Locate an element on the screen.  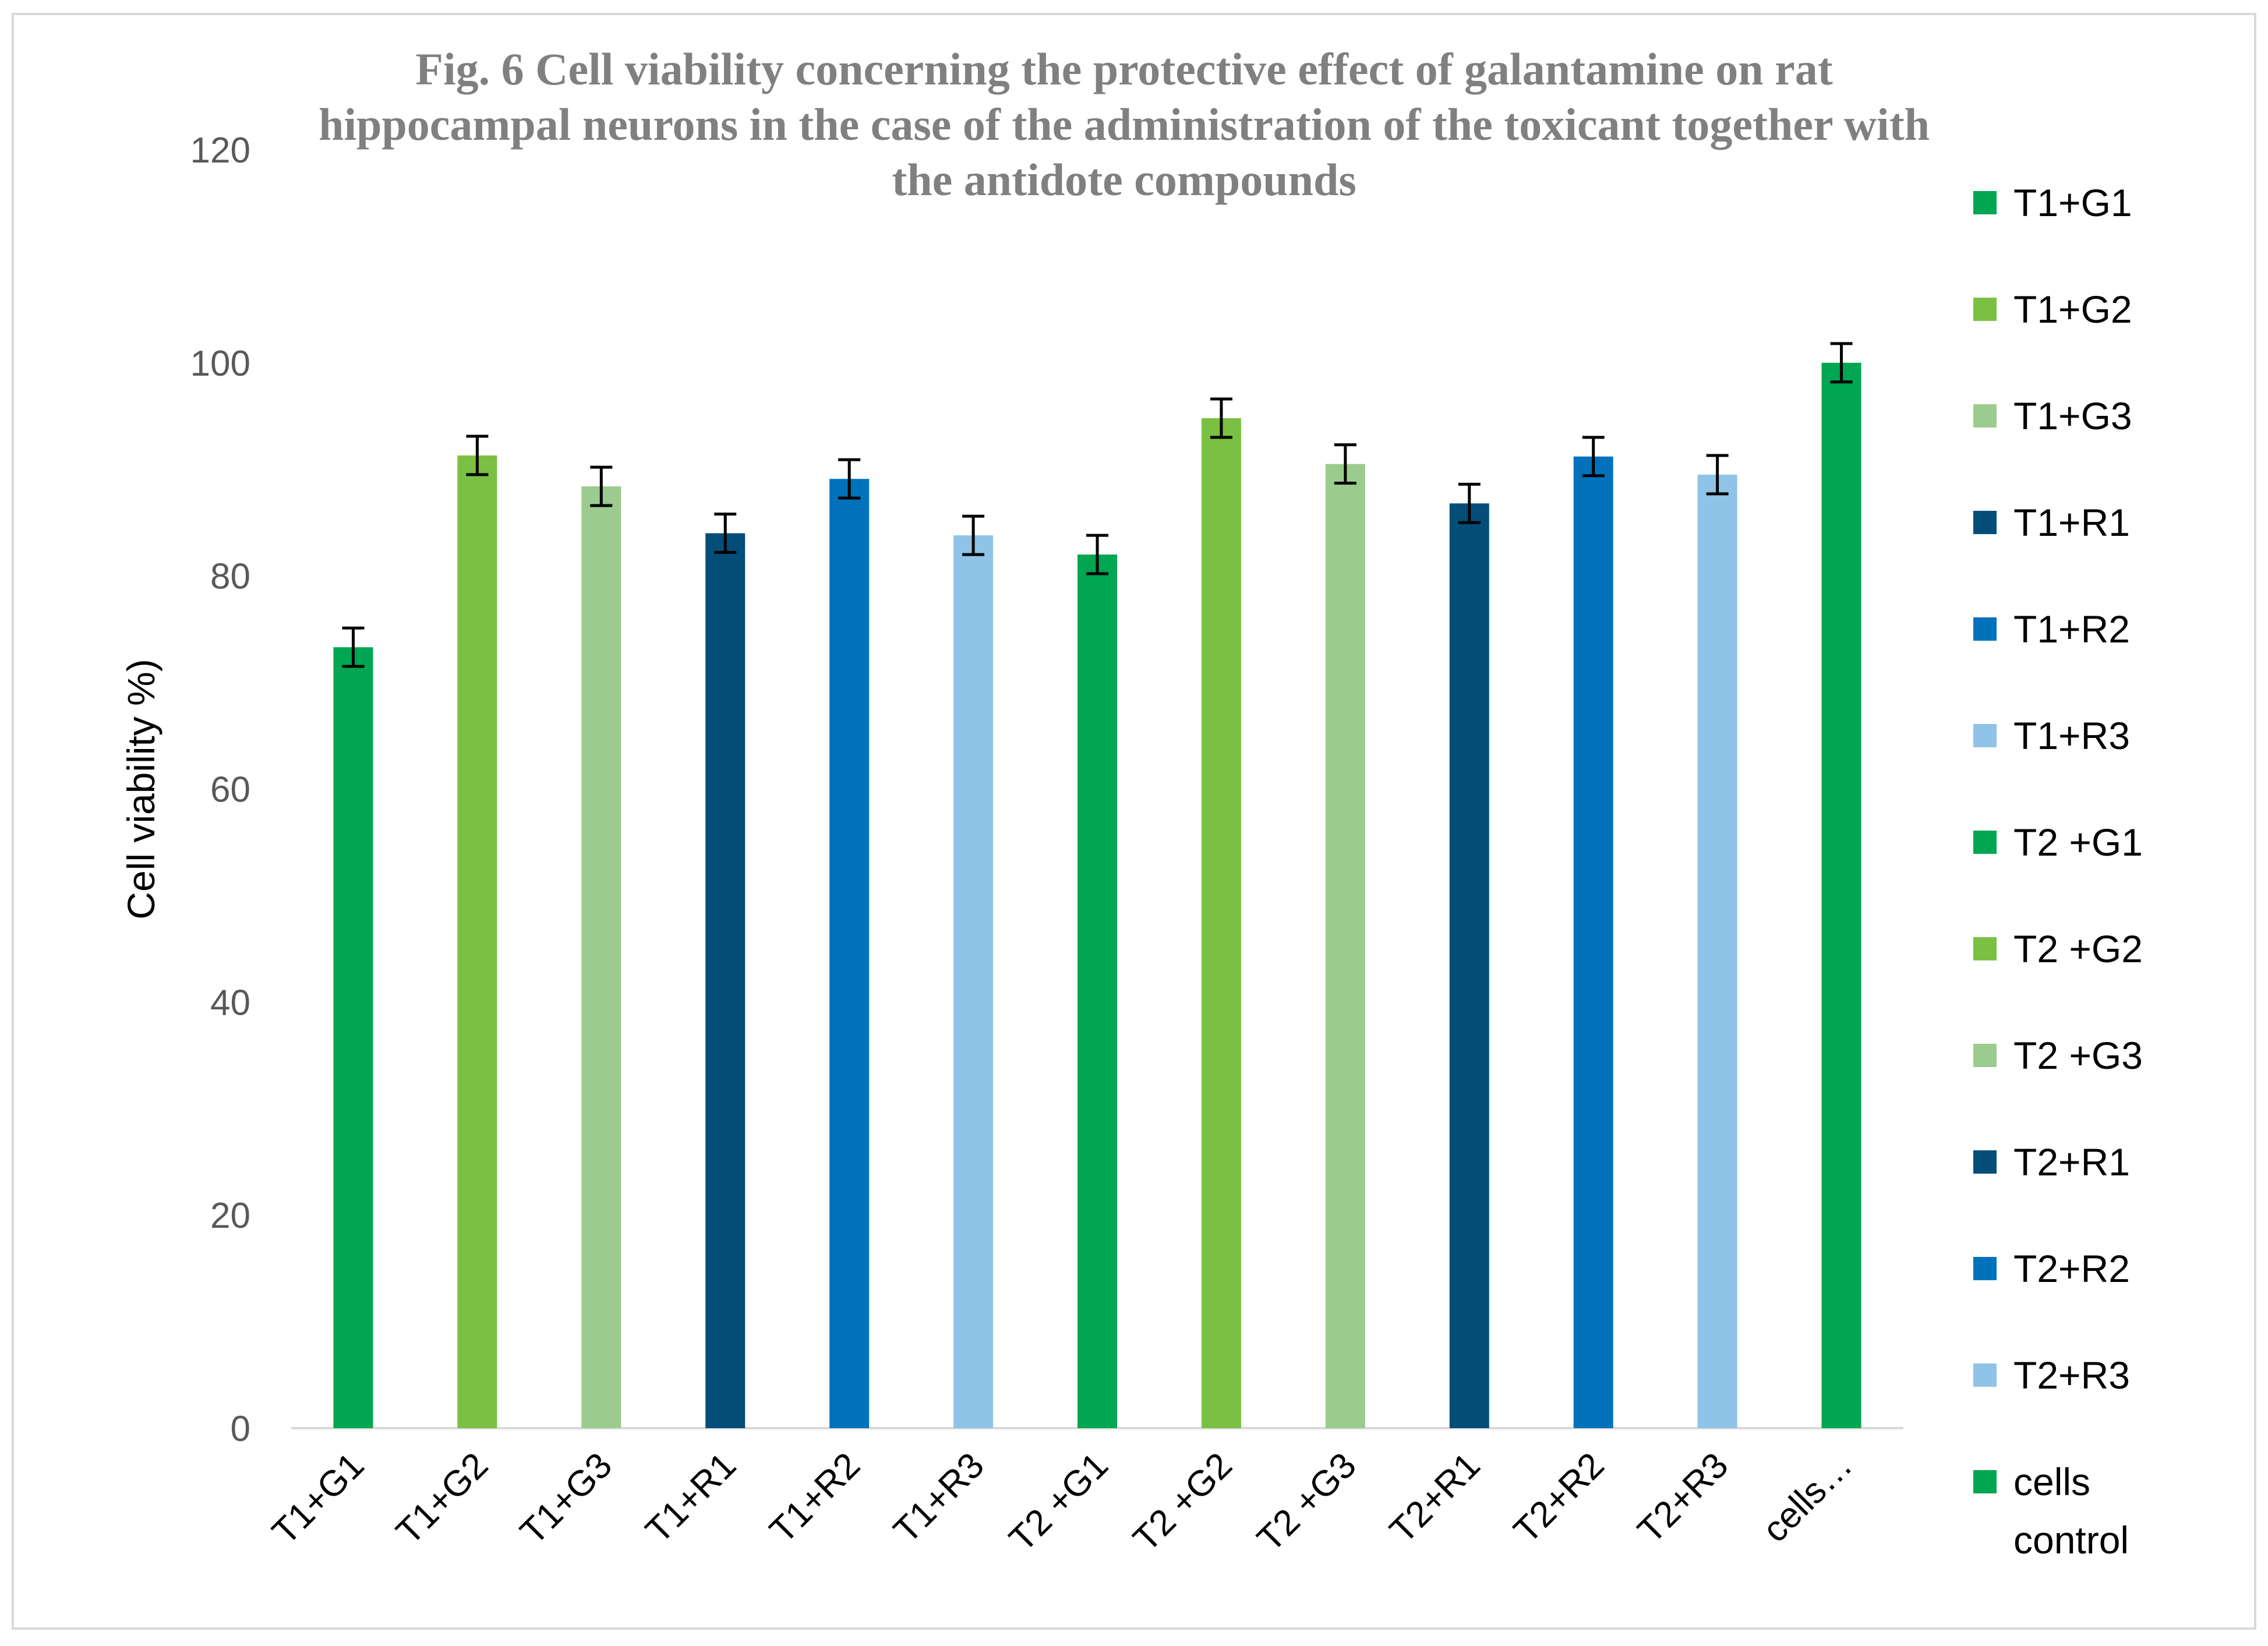
legend-item: T2 +G2 is located at coordinates (2058, 948).